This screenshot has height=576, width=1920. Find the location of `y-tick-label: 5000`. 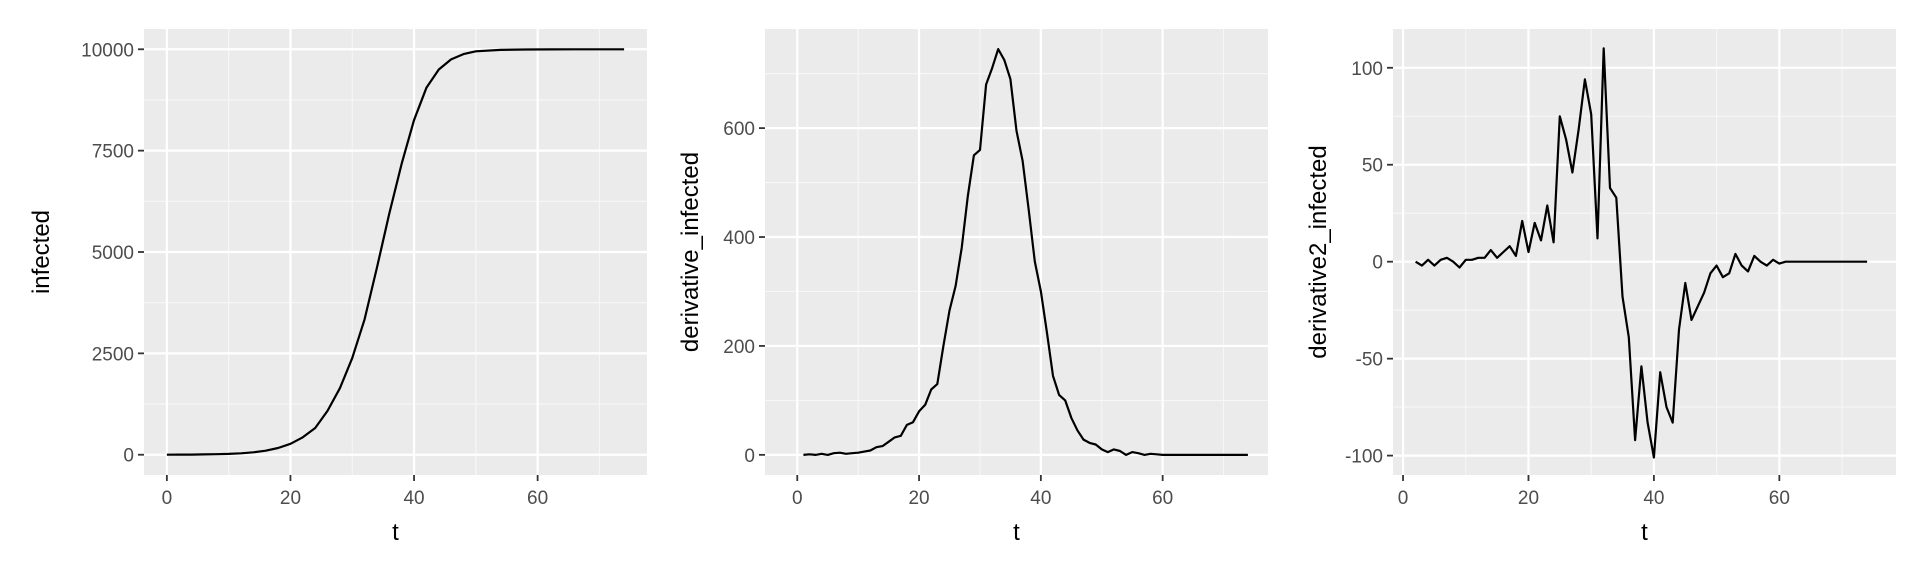

y-tick-label: 5000 is located at coordinates (113, 253).